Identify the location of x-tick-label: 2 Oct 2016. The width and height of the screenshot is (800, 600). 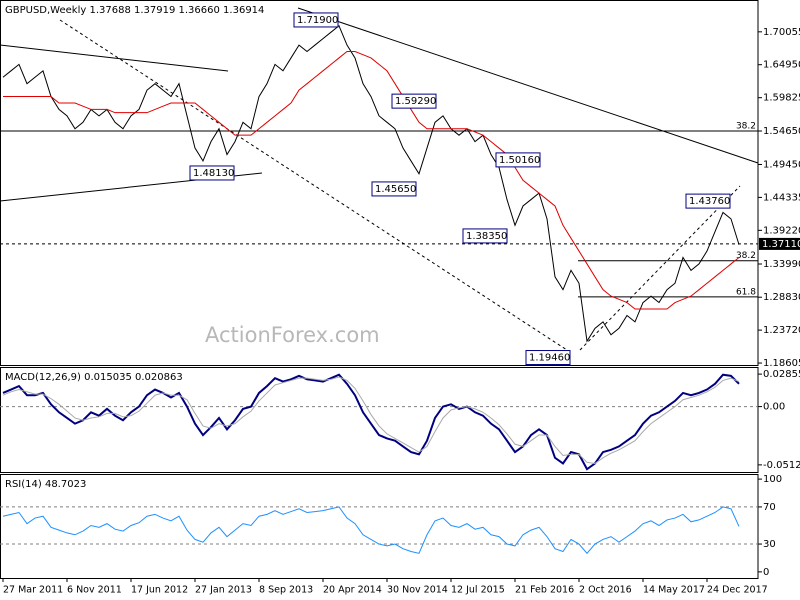
(605, 590).